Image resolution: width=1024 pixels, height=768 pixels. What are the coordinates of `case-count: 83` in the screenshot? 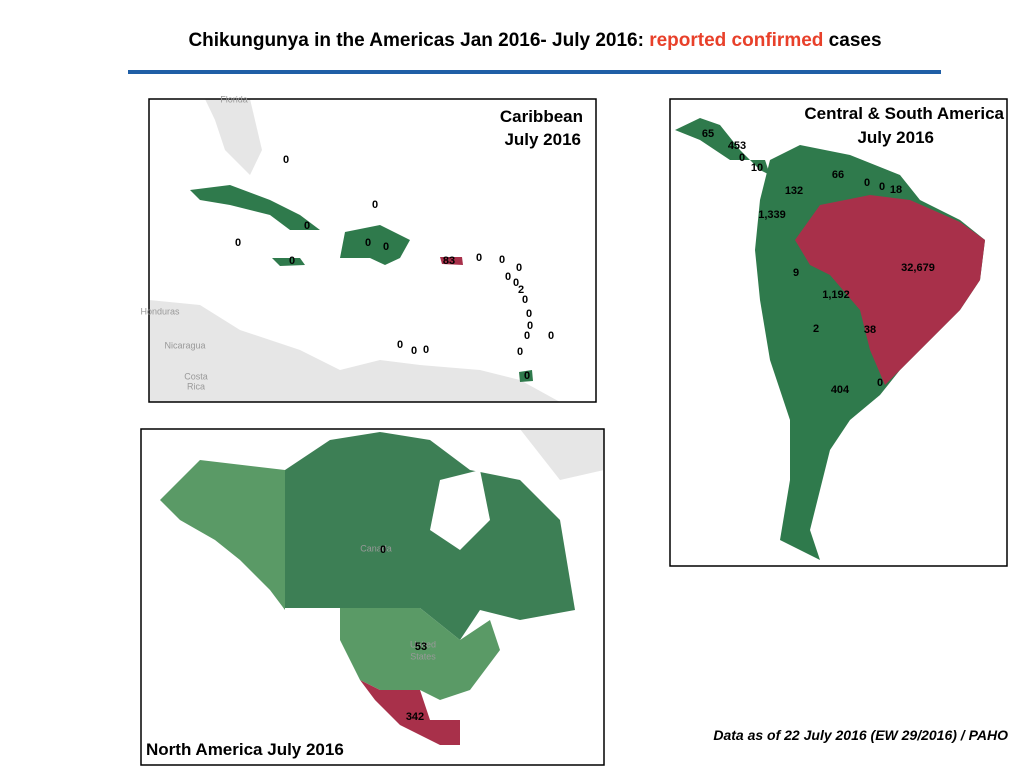 It's located at (449, 261).